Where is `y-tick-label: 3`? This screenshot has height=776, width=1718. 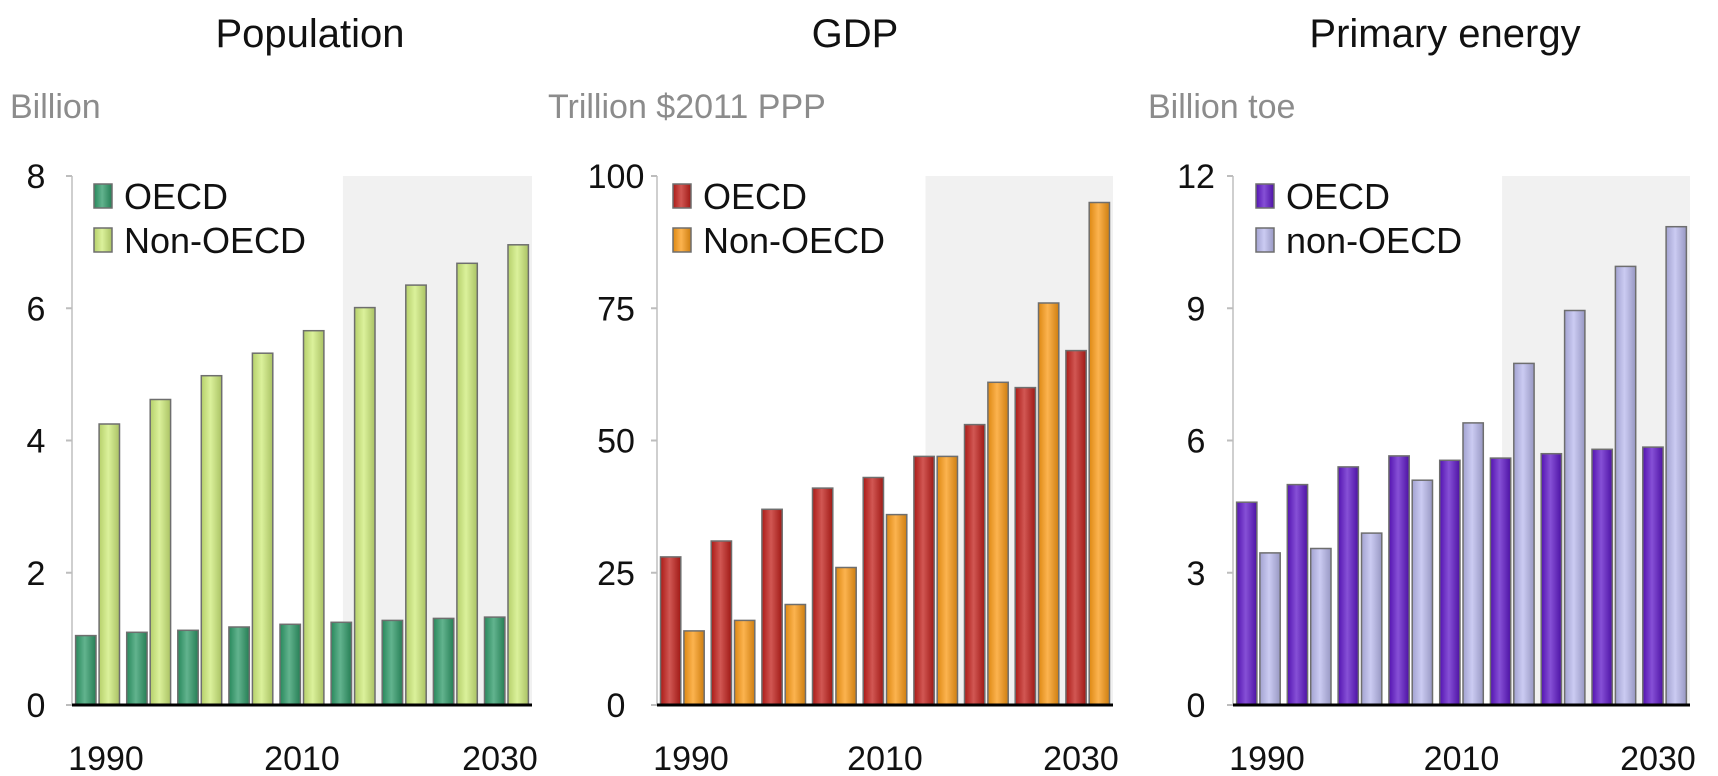
y-tick-label: 3 is located at coordinates (1196, 574).